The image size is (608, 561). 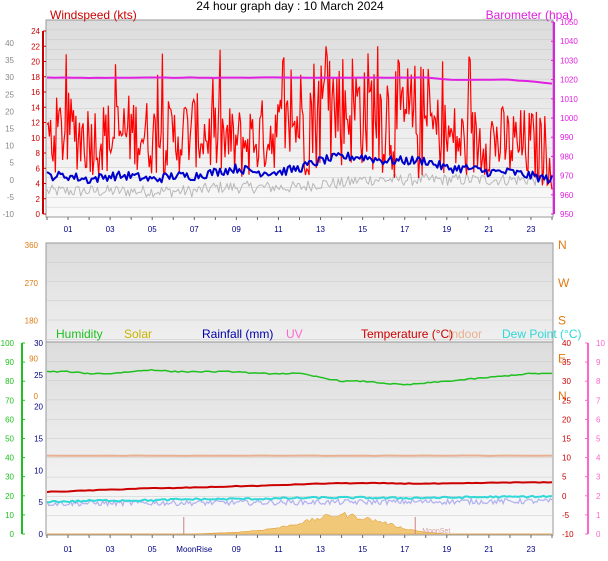 I want to click on legend-dew-point: Dew Point (°C), so click(x=541, y=334).